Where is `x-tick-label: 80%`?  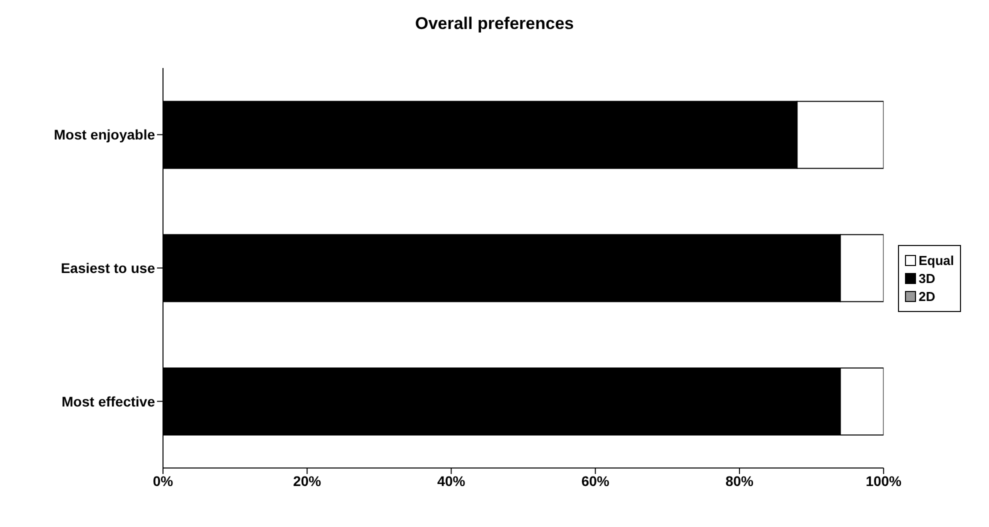 x-tick-label: 80% is located at coordinates (739, 480).